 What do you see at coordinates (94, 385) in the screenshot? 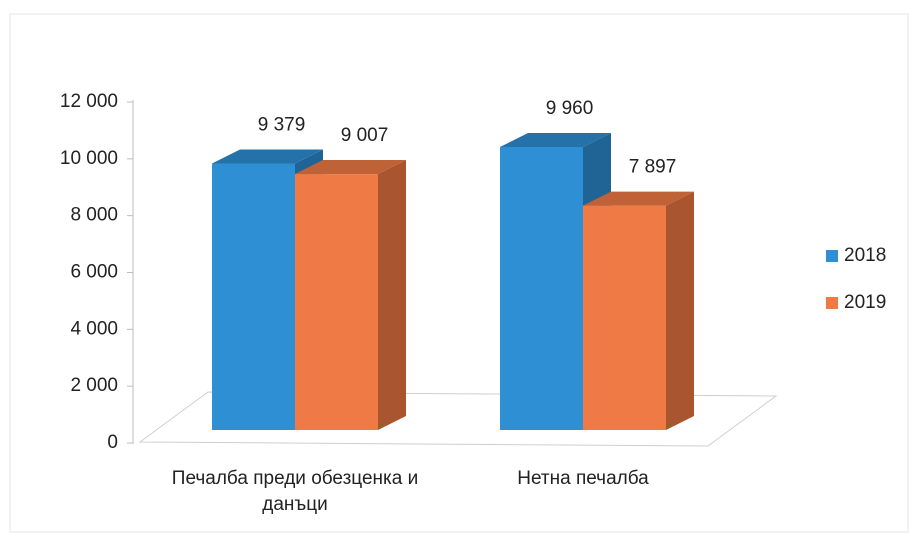
I see `y-tick-label: 2 000` at bounding box center [94, 385].